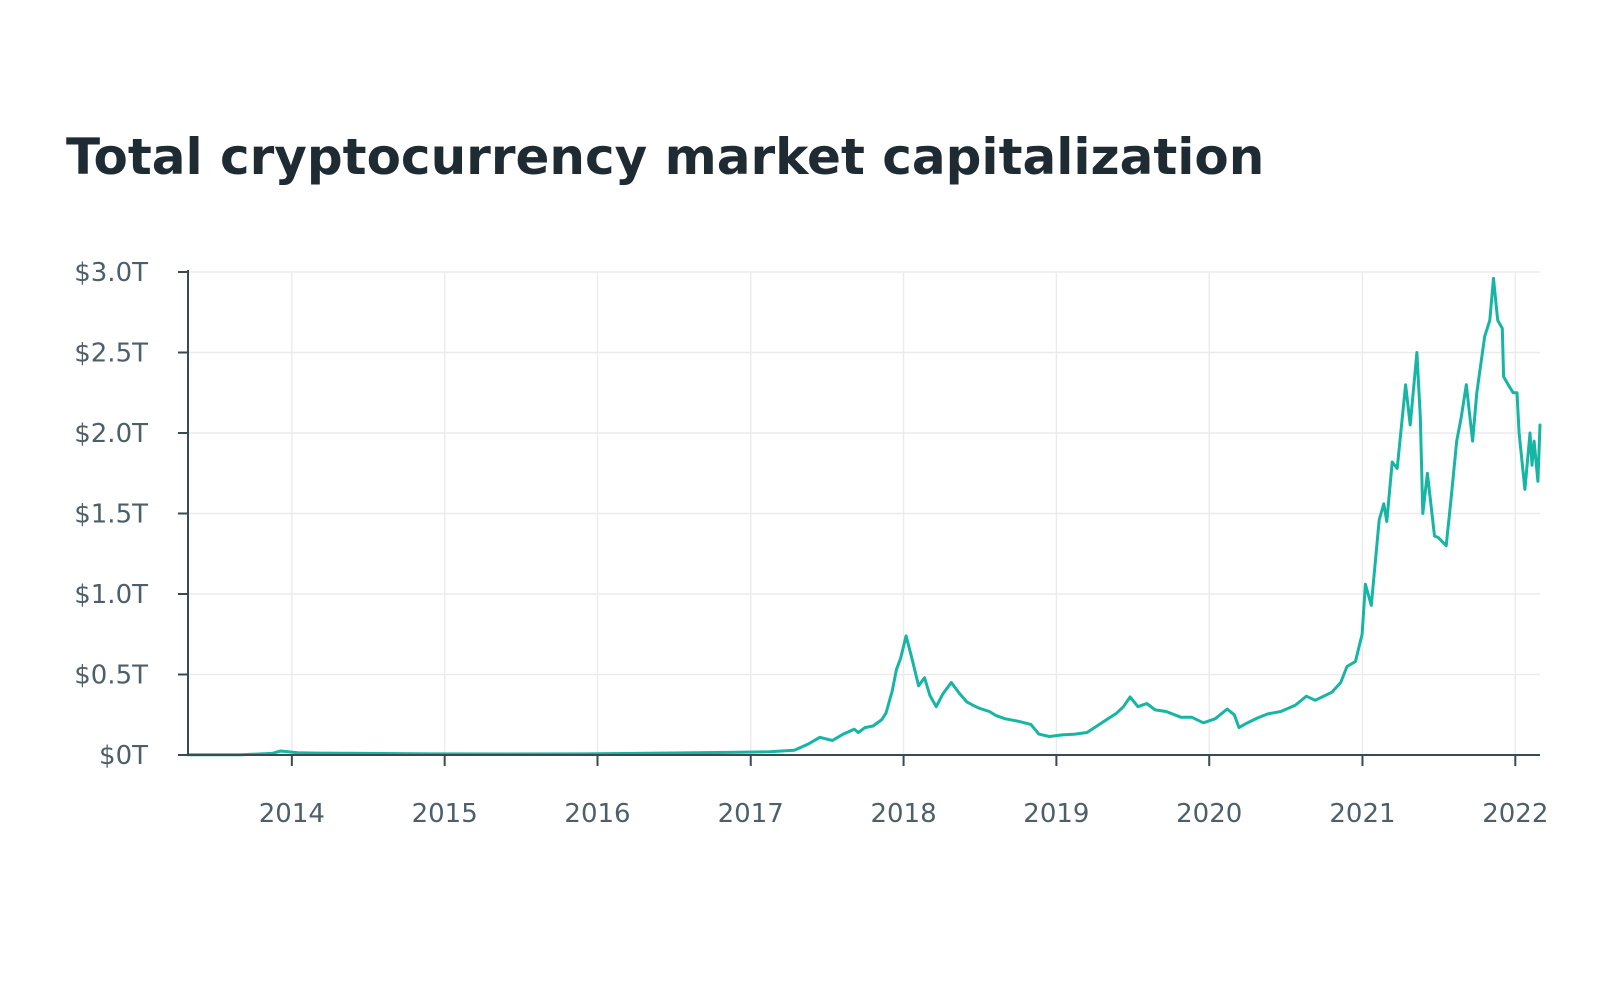 Image resolution: width=1600 pixels, height=1000 pixels. What do you see at coordinates (123, 756) in the screenshot?
I see `y-tick-label: $0T` at bounding box center [123, 756].